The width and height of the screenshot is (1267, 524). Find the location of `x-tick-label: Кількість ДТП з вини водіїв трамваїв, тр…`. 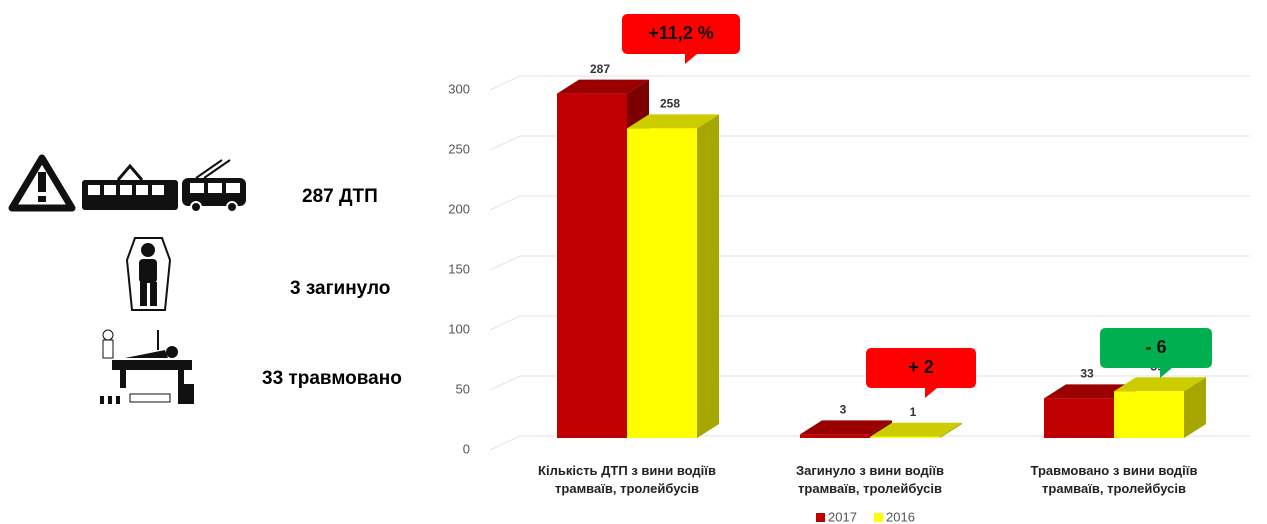

x-tick-label: Кількість ДТП з вини водіїв трамваїв, тр… is located at coordinates (627, 479).